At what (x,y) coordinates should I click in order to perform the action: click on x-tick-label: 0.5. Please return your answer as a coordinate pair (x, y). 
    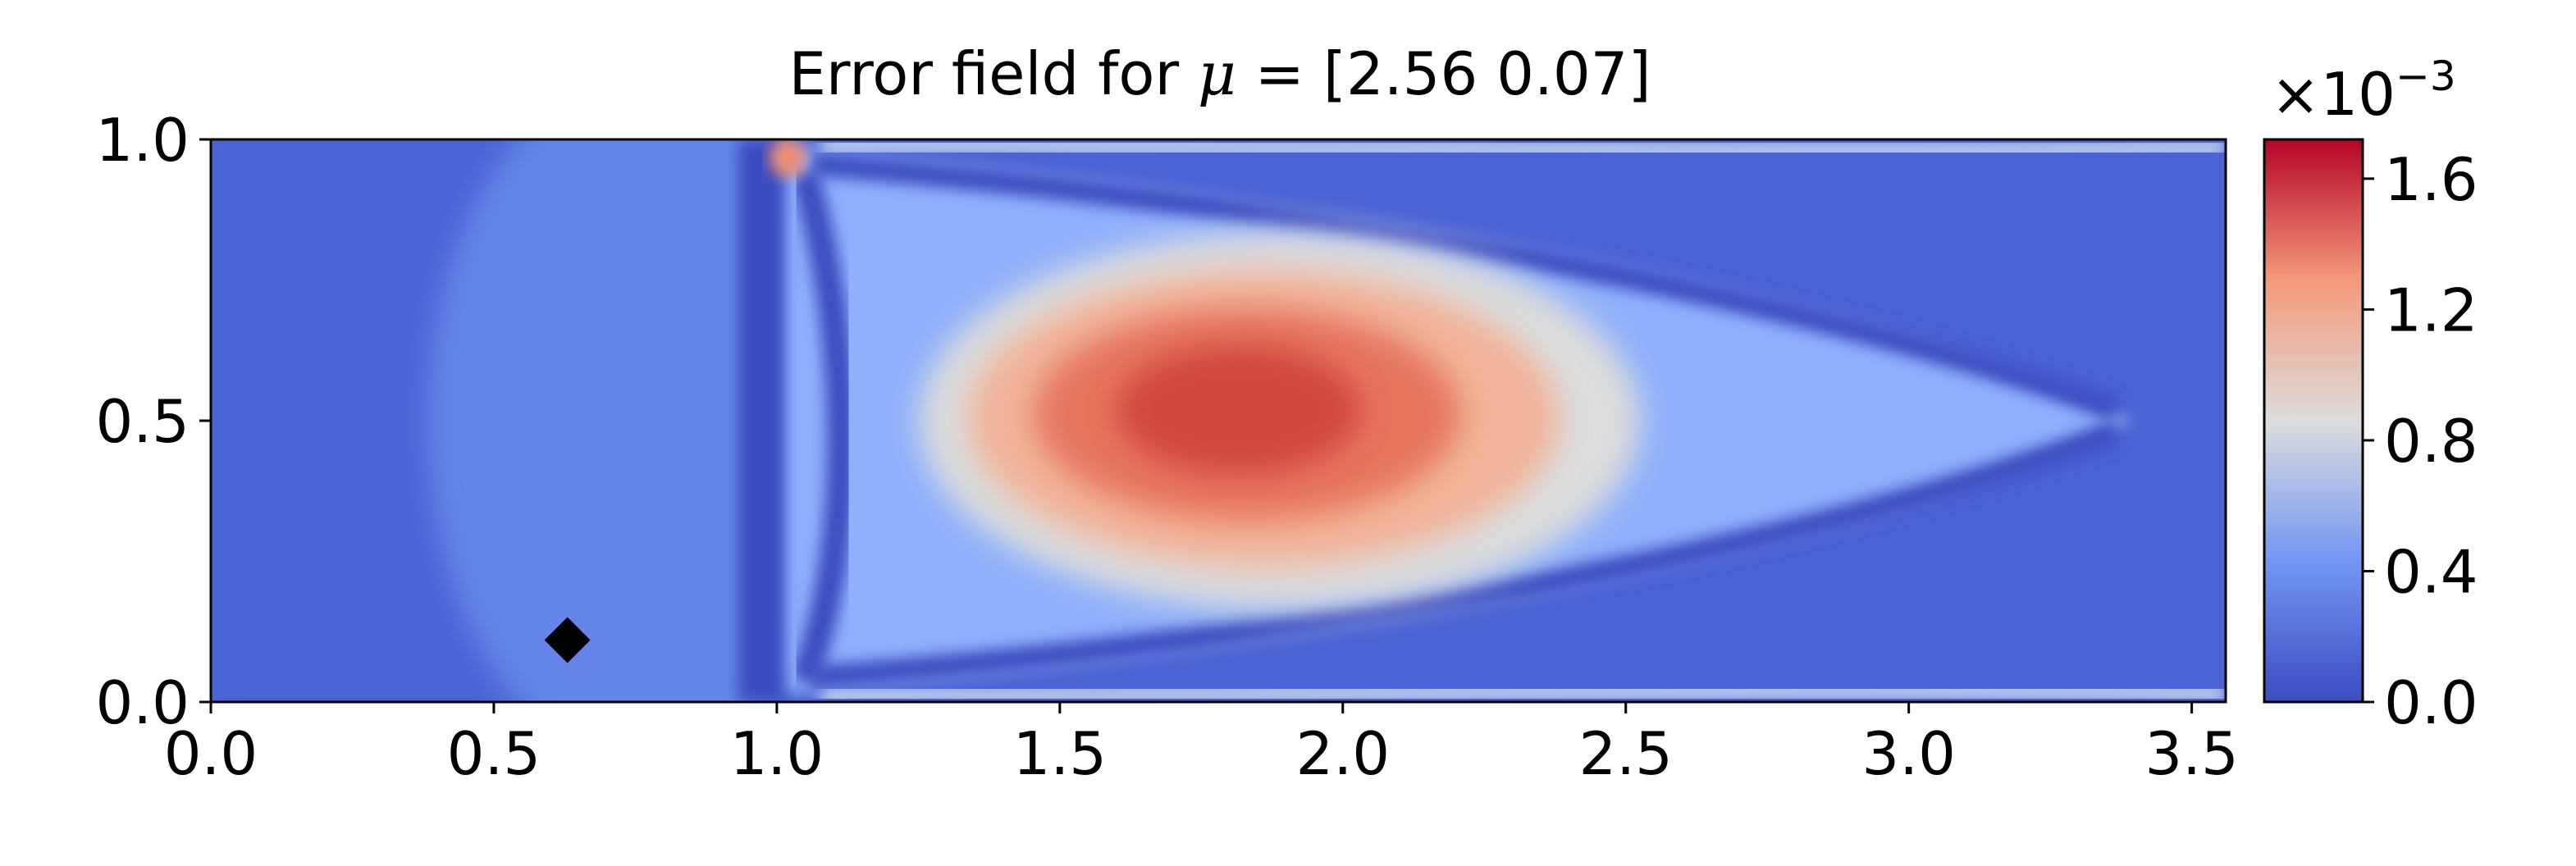
    Looking at the image, I should click on (494, 753).